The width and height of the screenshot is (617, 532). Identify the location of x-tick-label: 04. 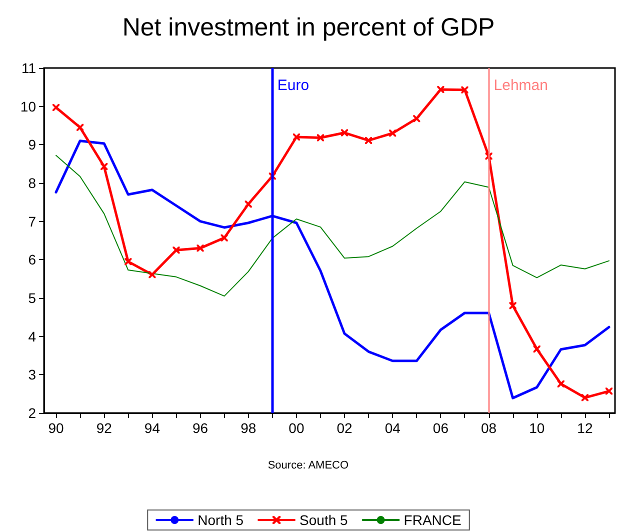
(392, 428).